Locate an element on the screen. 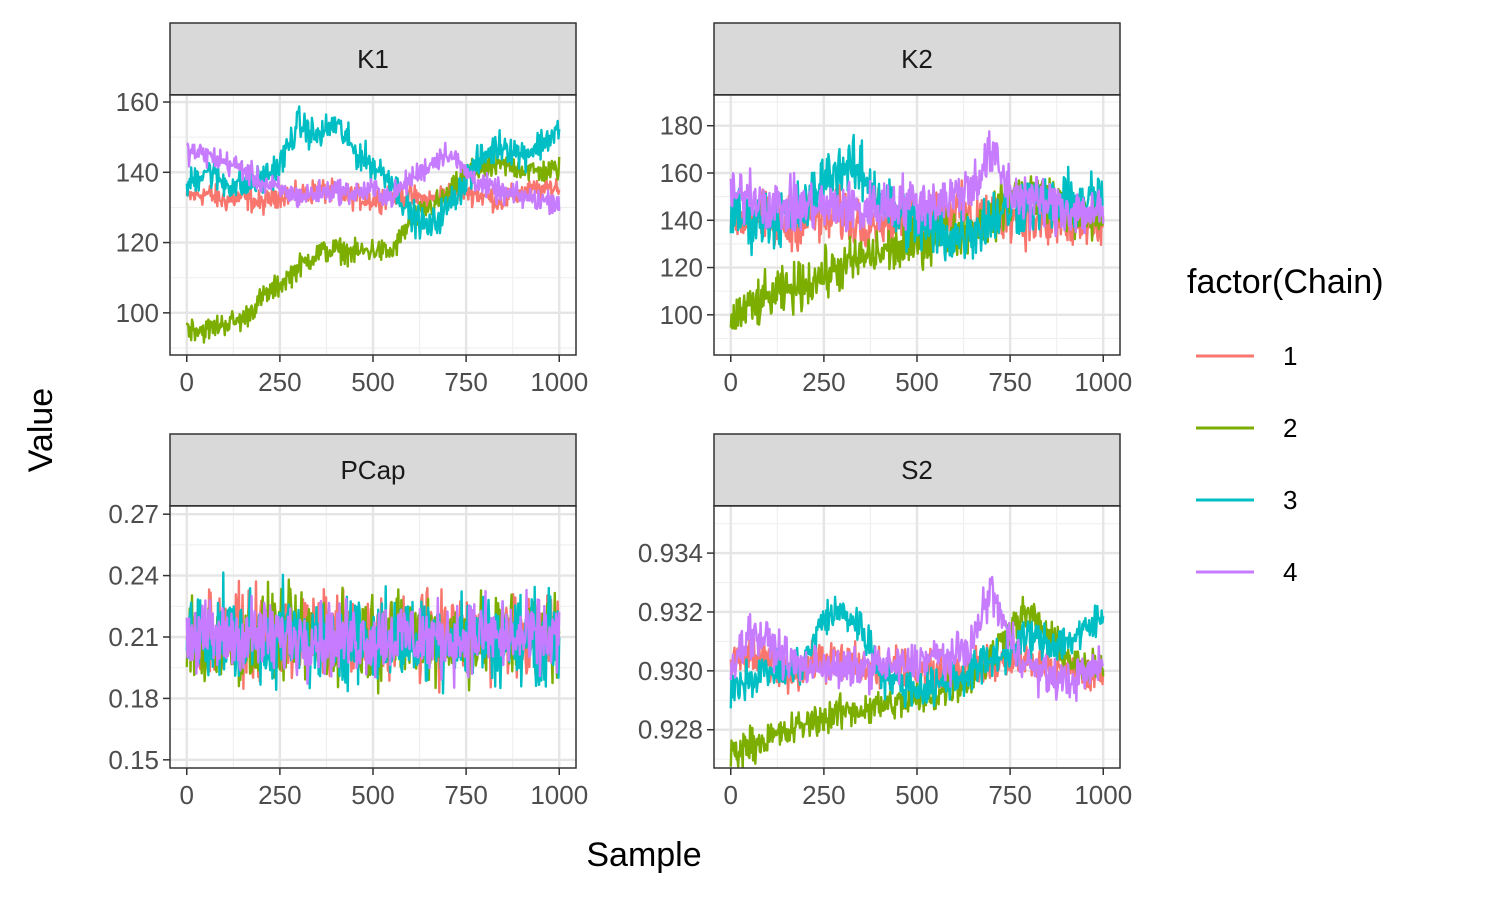  panel-k2: K2 100 120 140 160 180 0 250 500 750 1000 is located at coordinates (896, 209).